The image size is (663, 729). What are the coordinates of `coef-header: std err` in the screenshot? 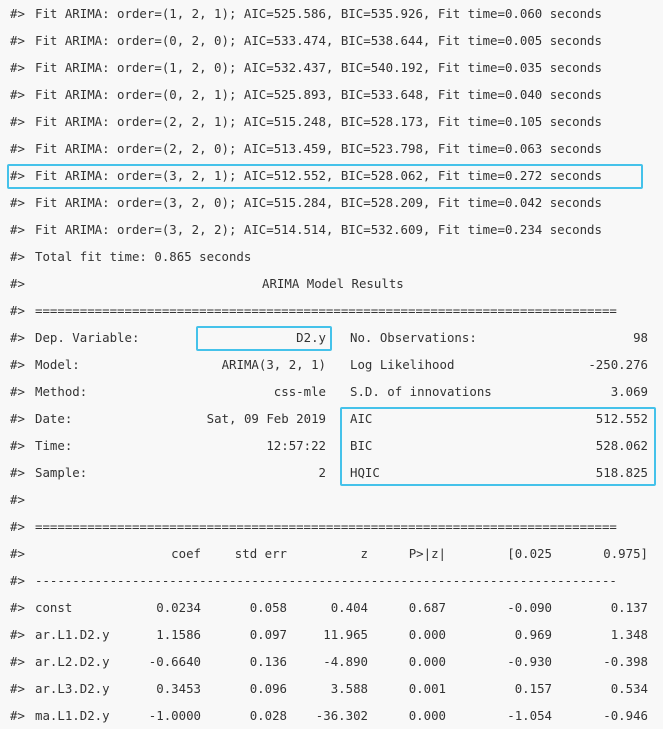 It's located at (260, 553).